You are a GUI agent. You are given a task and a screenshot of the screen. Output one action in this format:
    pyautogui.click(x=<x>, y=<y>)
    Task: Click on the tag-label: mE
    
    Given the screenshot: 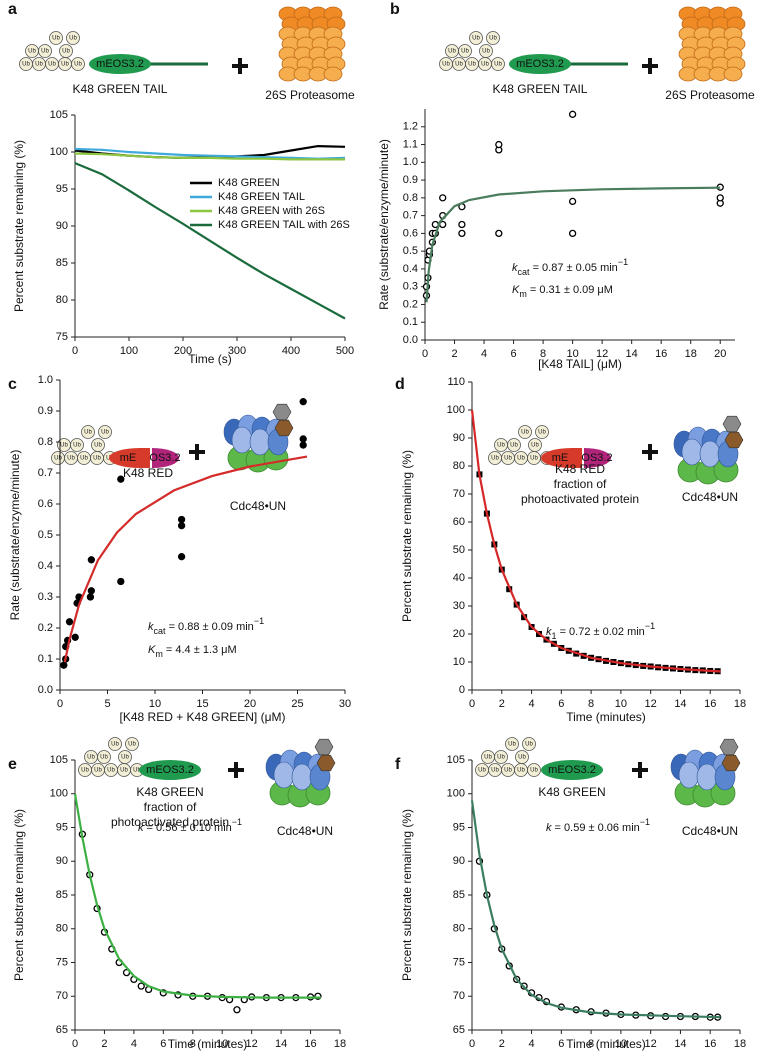 What is the action you would take?
    pyautogui.click(x=128, y=458)
    